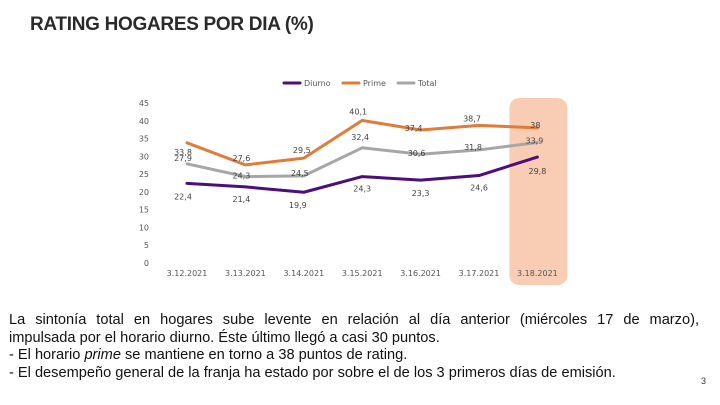  What do you see at coordinates (183, 152) in the screenshot?
I see `data-label-prime: 33,8` at bounding box center [183, 152].